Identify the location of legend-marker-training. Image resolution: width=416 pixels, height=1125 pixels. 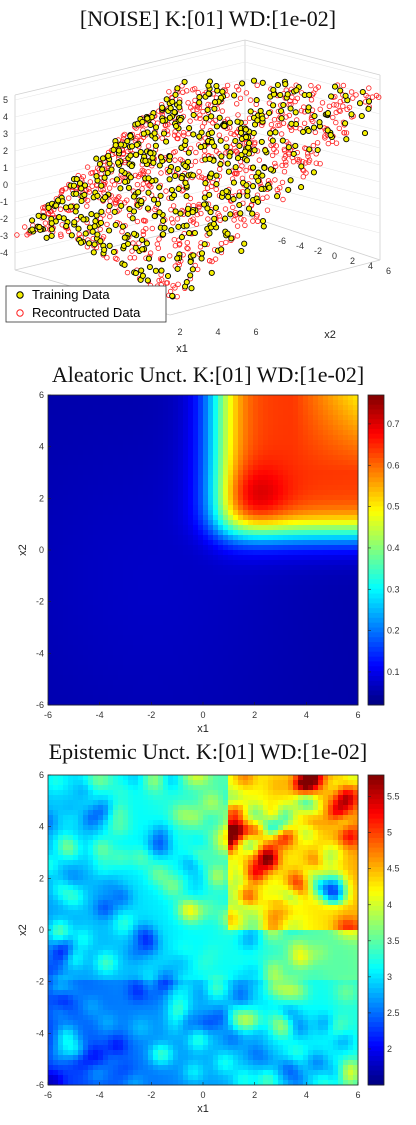
(20, 295).